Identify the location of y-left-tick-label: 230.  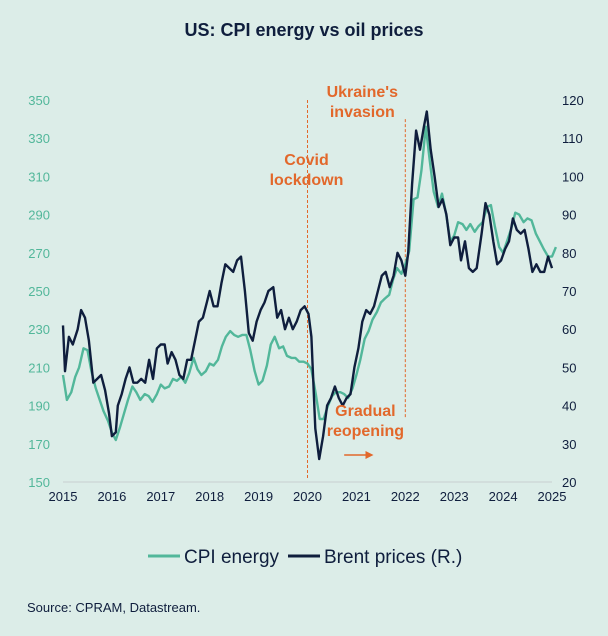
(39, 329).